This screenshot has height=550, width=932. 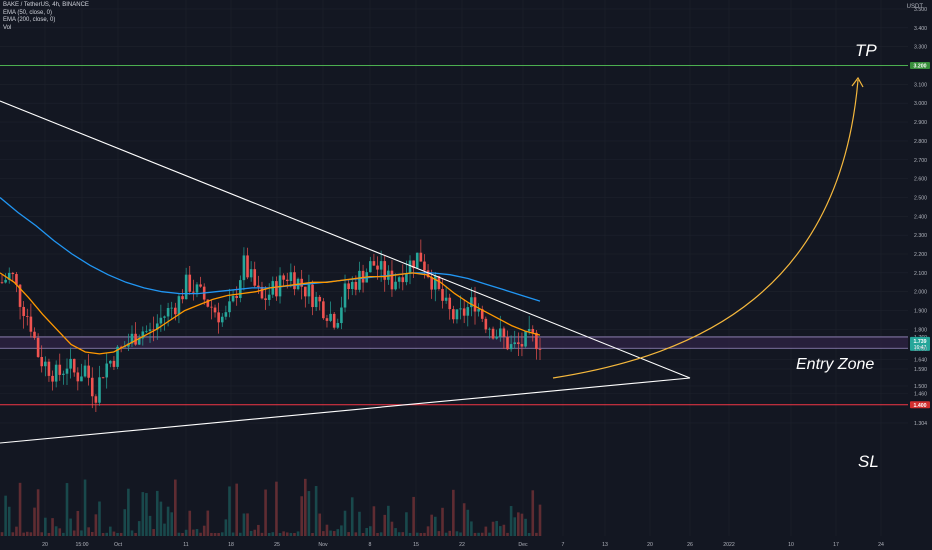 I want to click on ema200-legend: EMA (200, close, 0), so click(x=29, y=20).